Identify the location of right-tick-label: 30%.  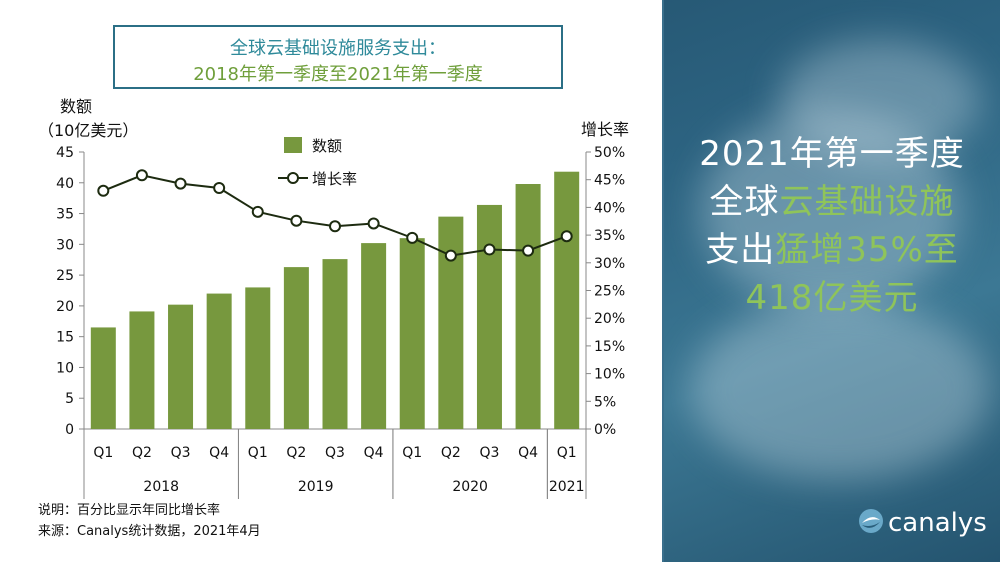
(609, 264).